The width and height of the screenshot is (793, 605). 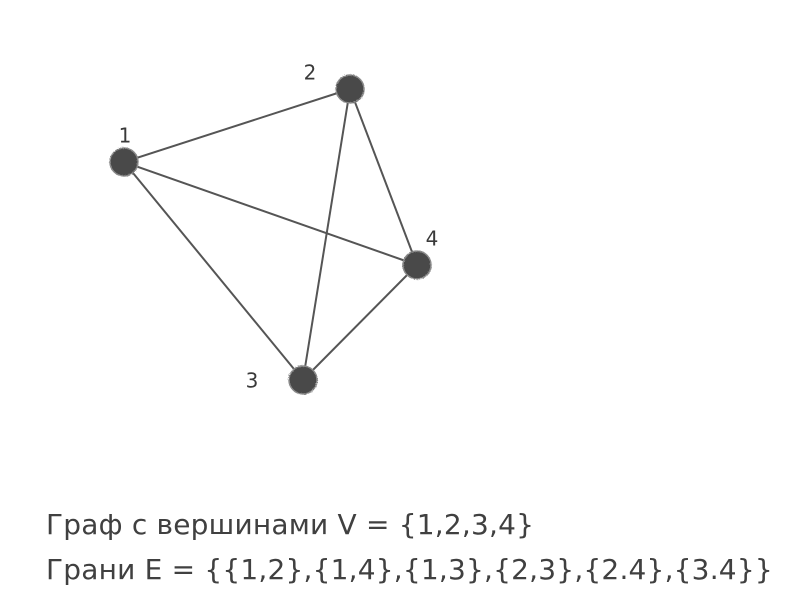 What do you see at coordinates (290, 524) in the screenshot?
I see `vertex-set-caption: Граф с вершинами V = {1,2,3,4}` at bounding box center [290, 524].